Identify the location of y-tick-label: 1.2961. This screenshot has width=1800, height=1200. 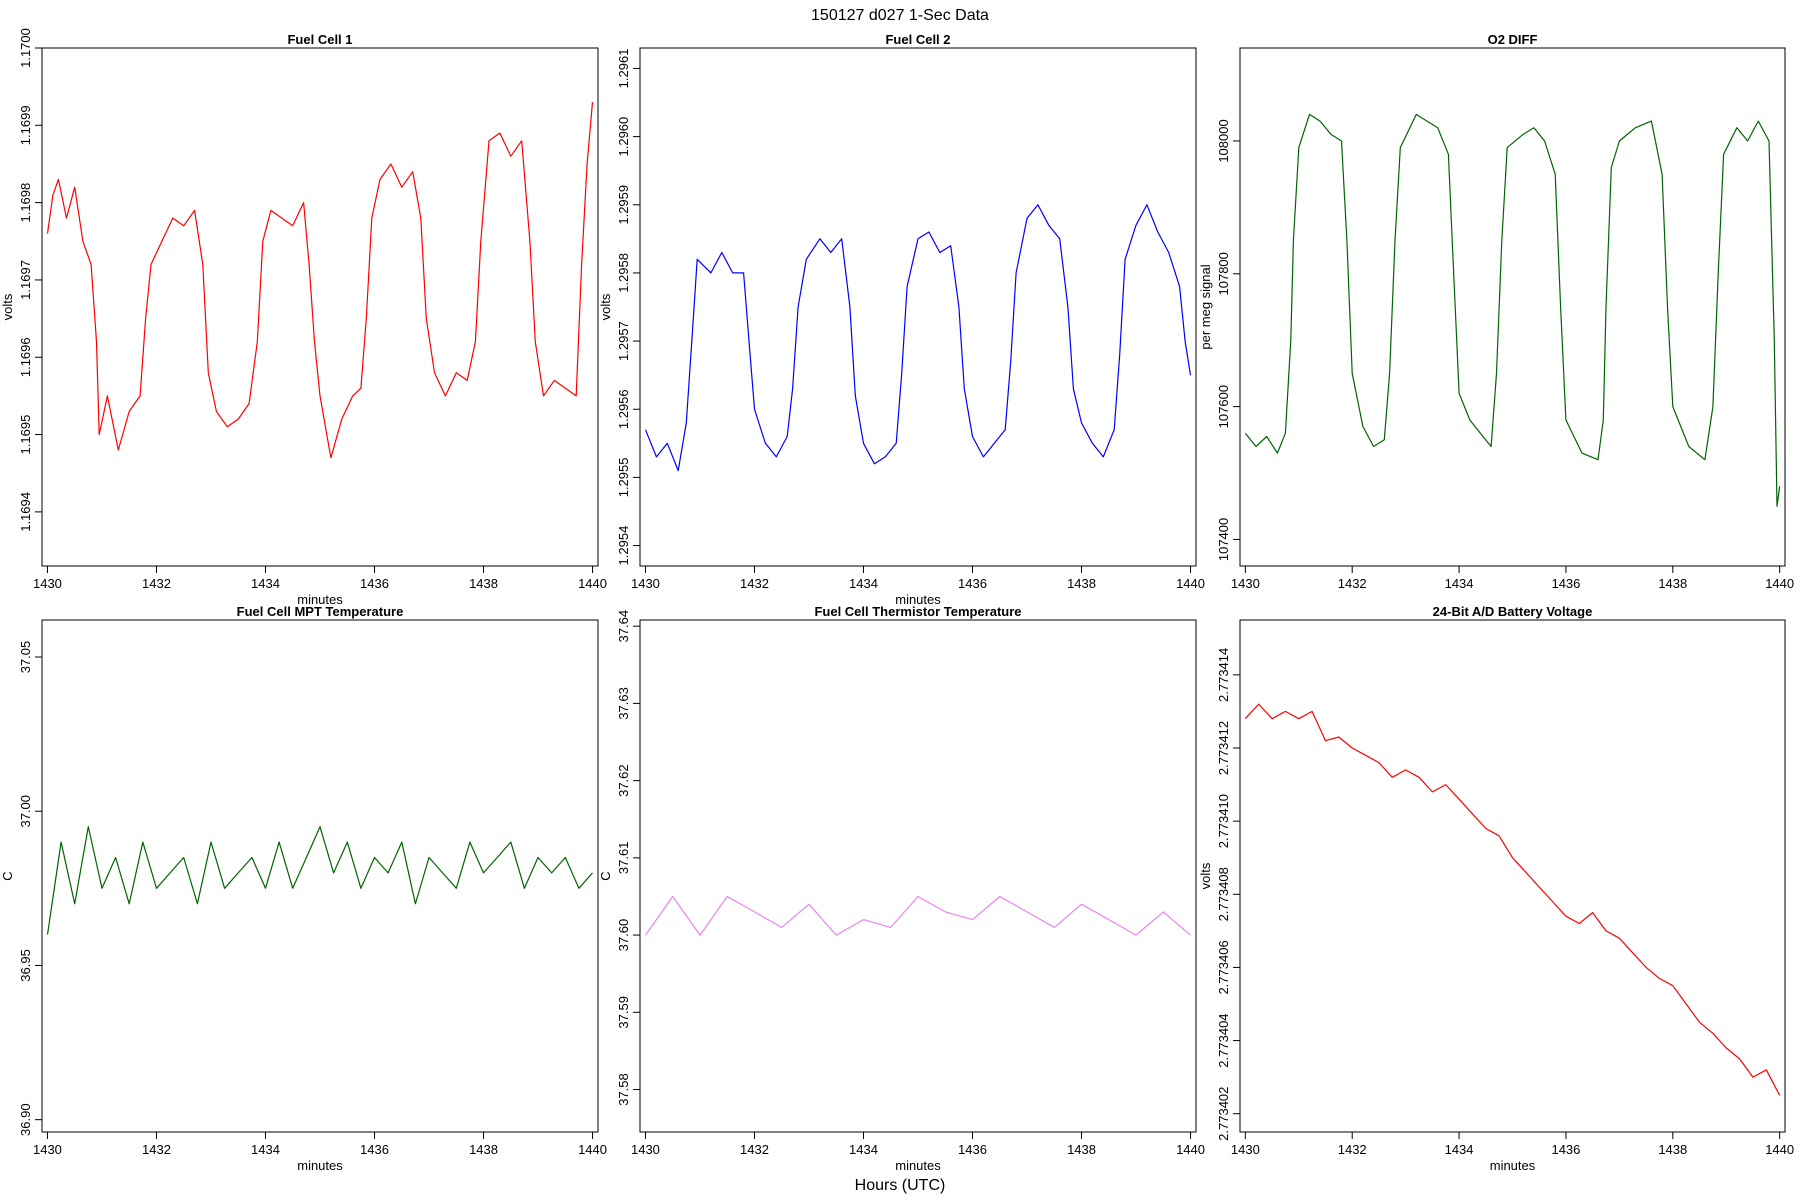
(623, 69).